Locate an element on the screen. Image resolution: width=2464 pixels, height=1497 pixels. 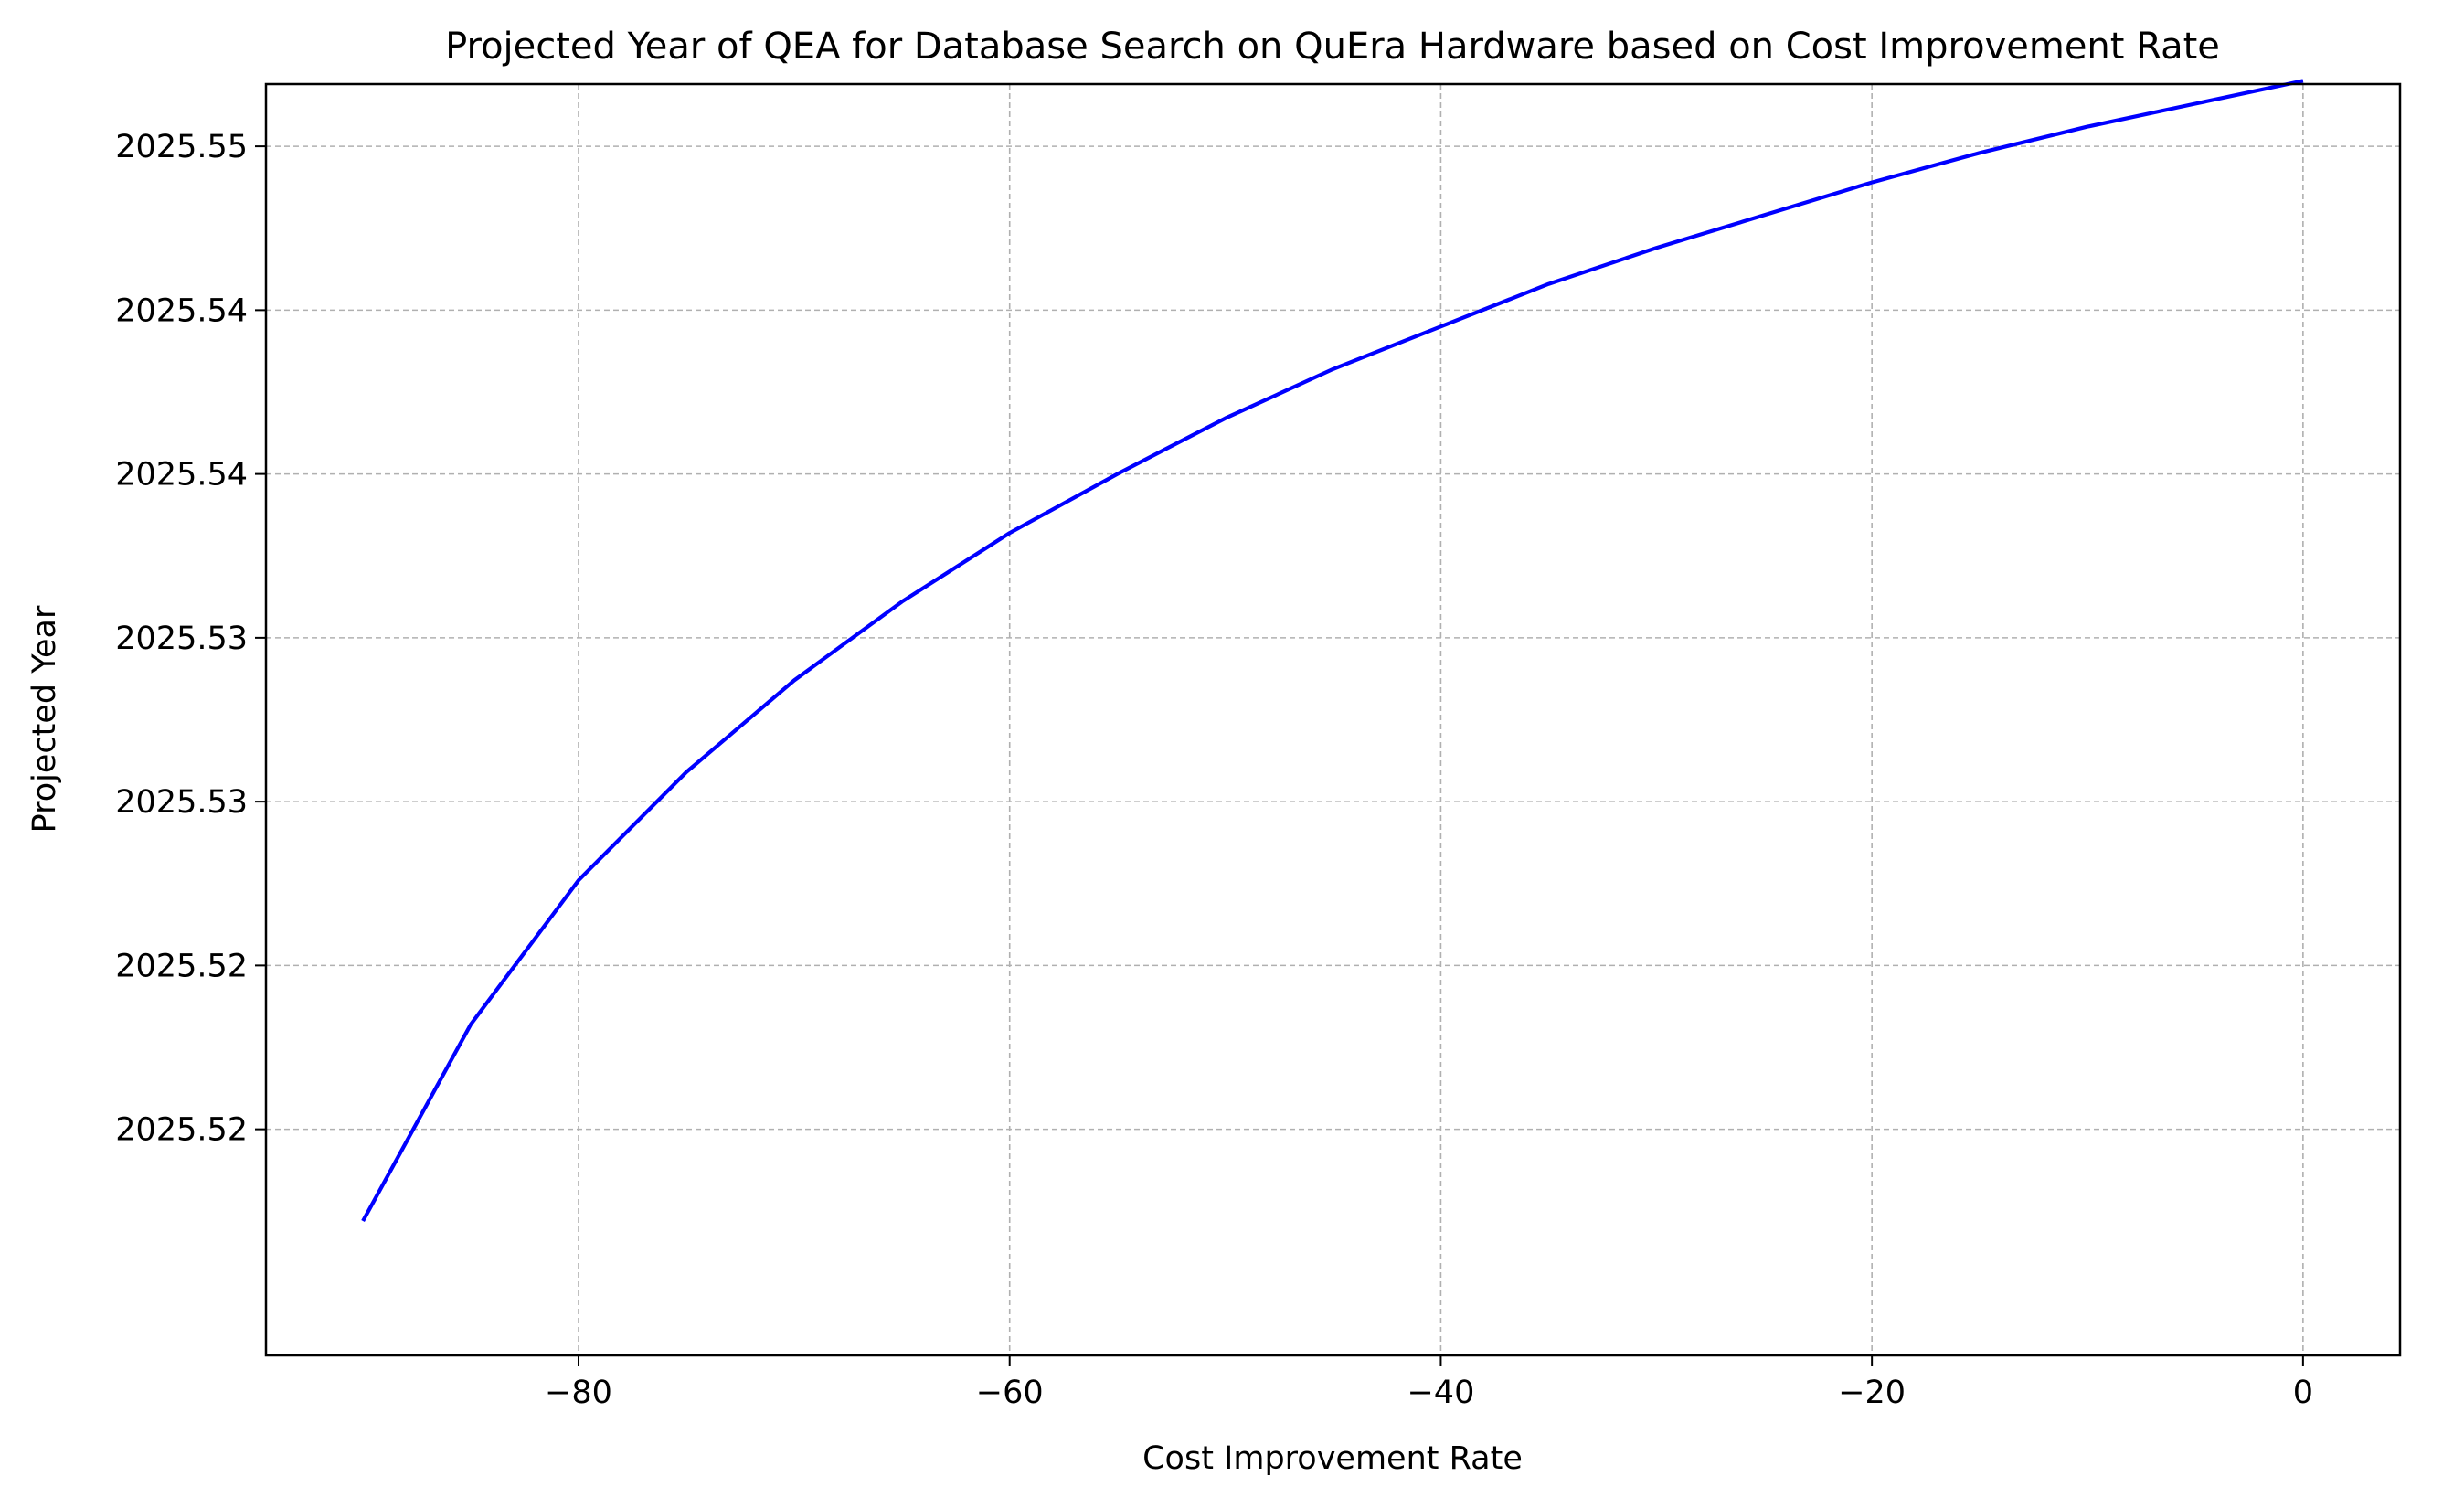
x-tick-label: −40 is located at coordinates (1440, 1393).